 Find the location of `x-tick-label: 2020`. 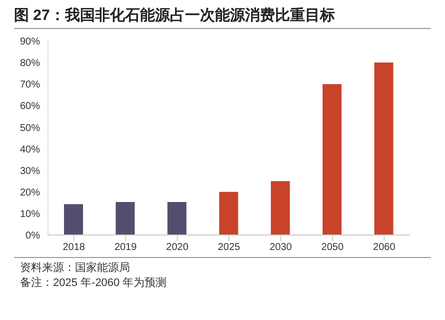

x-tick-label: 2020 is located at coordinates (177, 248).